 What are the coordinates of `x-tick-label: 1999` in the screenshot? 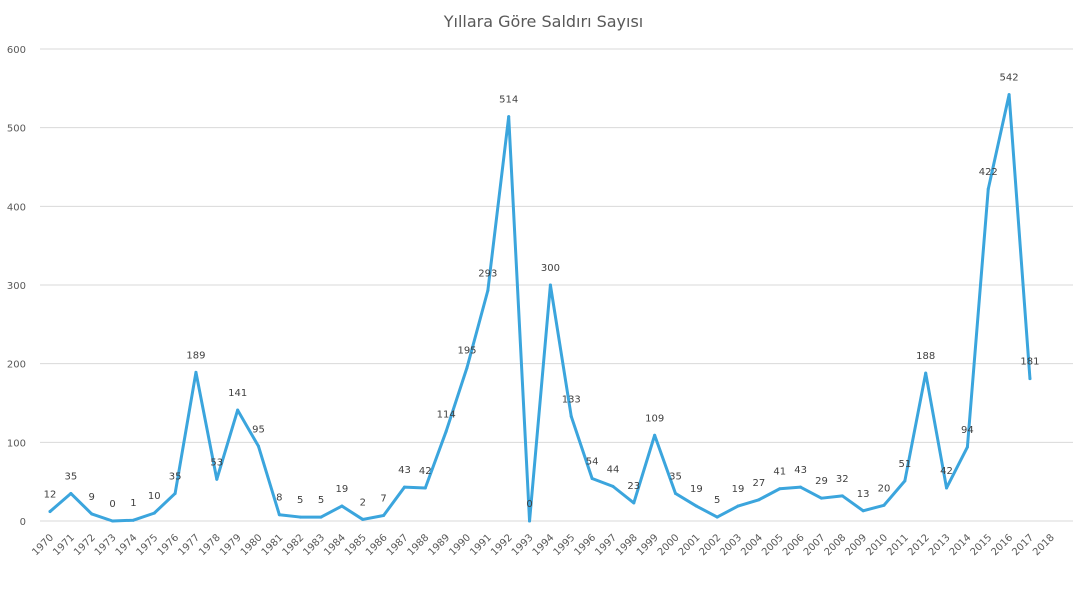 It's located at (648, 545).